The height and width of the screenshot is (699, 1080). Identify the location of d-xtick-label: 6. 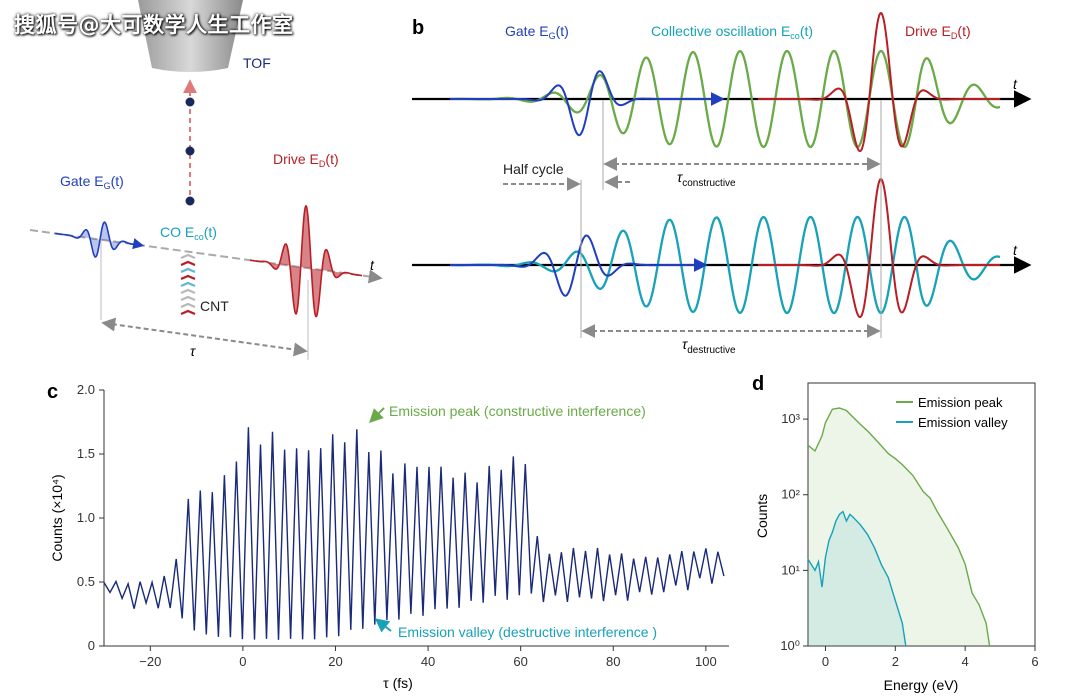
(1034, 661).